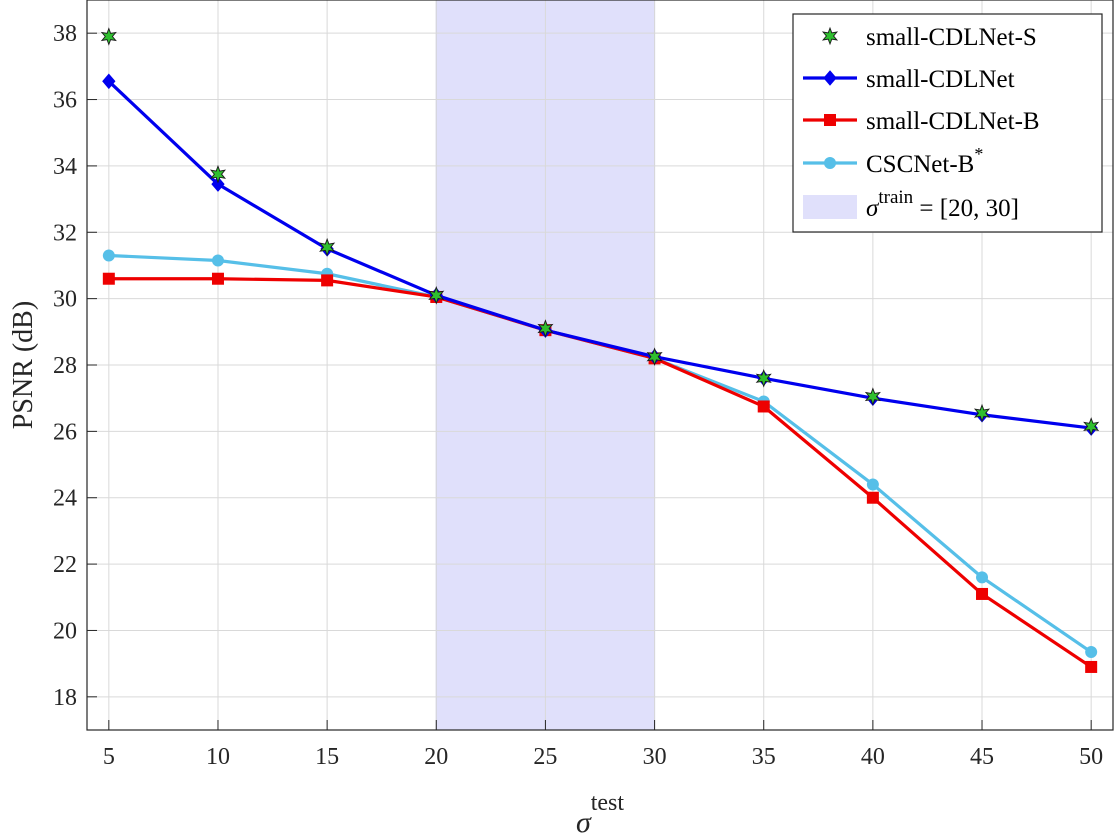 This screenshot has width=1120, height=840. I want to click on y-tick-label-30: 30, so click(65, 300).